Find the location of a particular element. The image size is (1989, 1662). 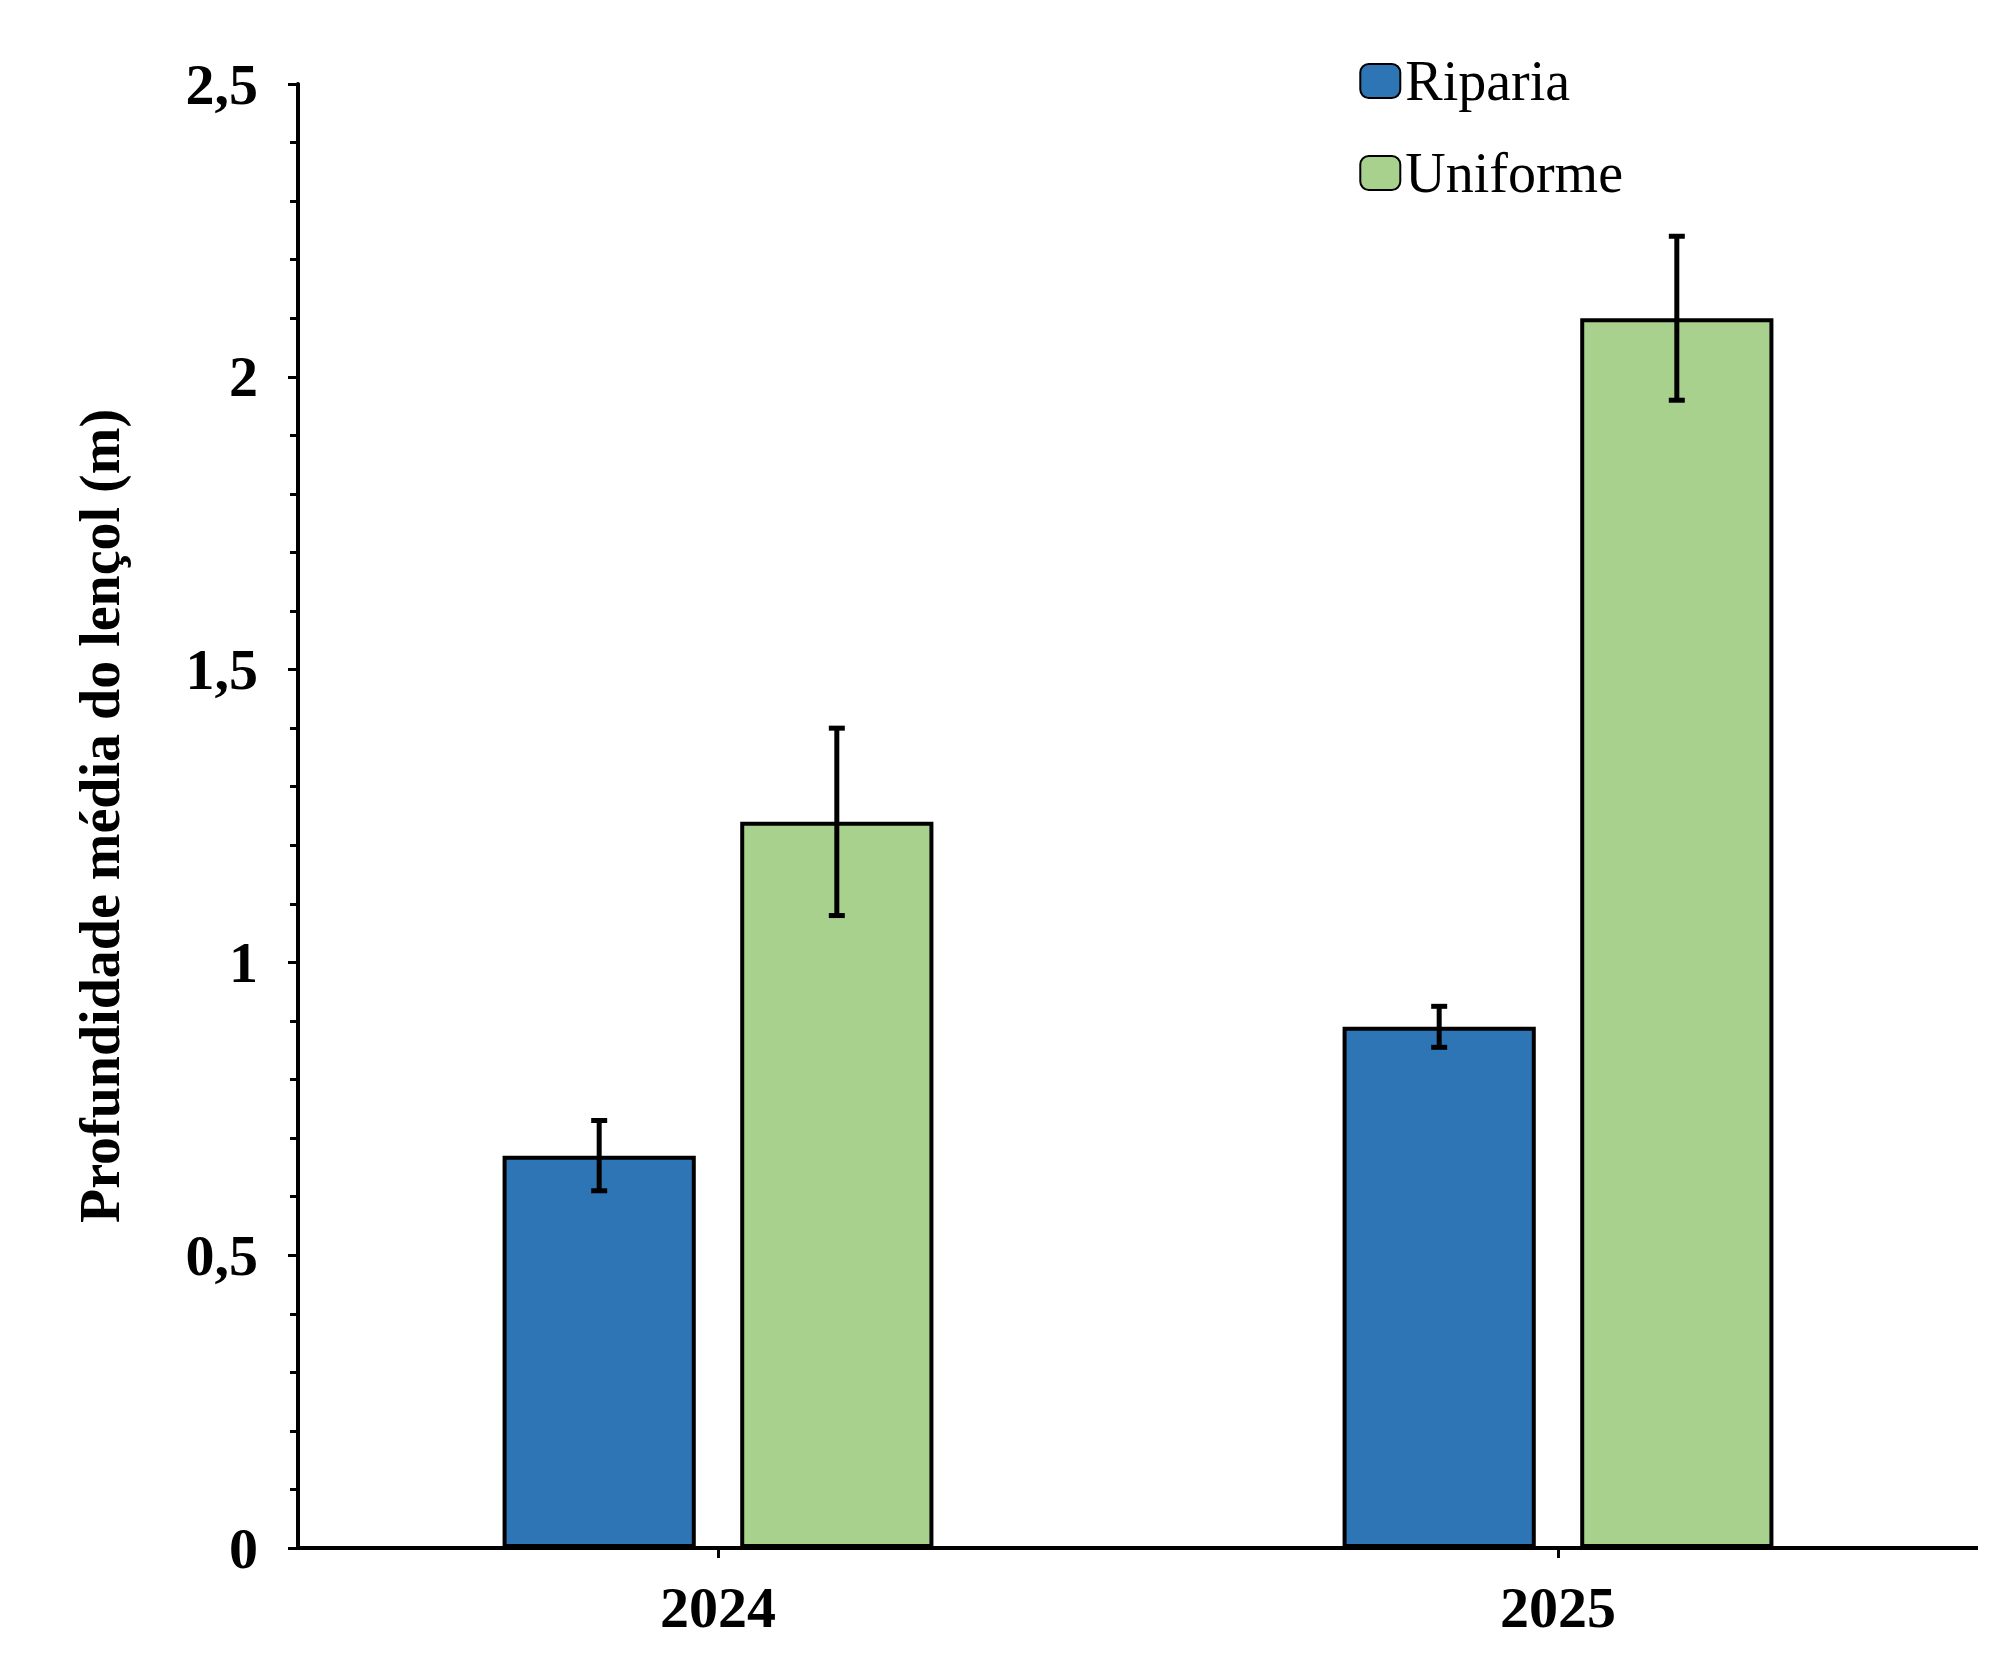

y-tick-label: 1 is located at coordinates (243, 962).